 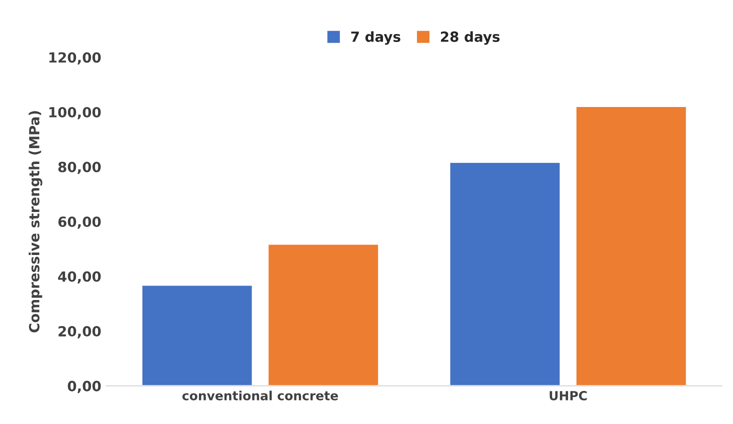 What do you see at coordinates (375, 38) in the screenshot?
I see `legend-label: 7 days` at bounding box center [375, 38].